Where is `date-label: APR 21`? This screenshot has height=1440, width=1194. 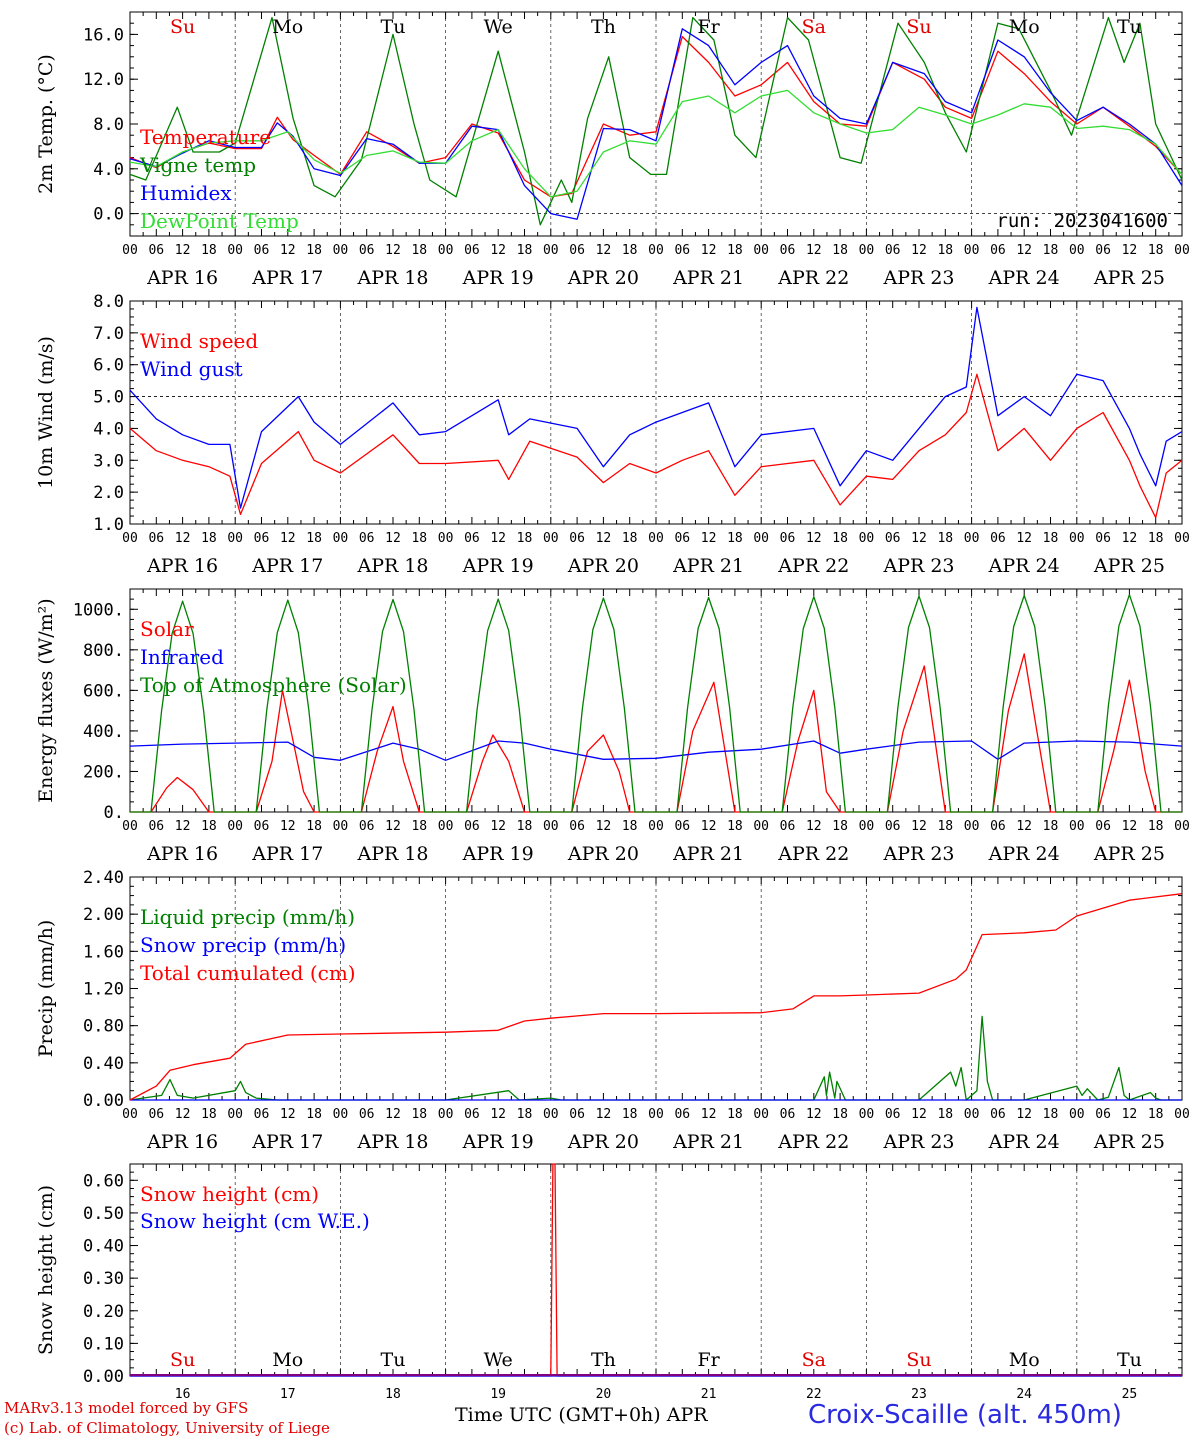 date-label: APR 21 is located at coordinates (708, 278).